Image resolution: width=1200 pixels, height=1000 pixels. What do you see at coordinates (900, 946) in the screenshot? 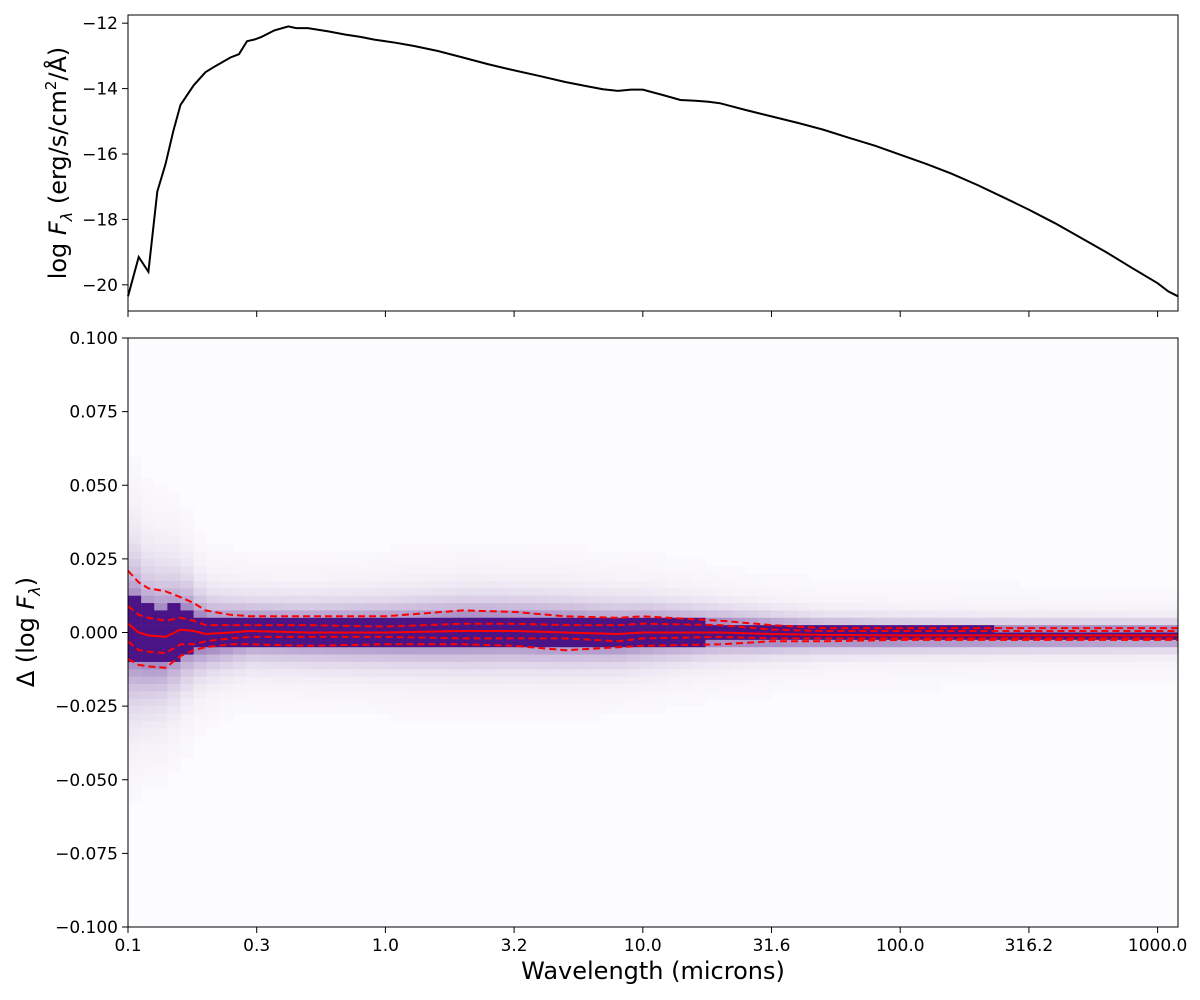
I see `residual-x-tick-label: 100.0` at bounding box center [900, 946].